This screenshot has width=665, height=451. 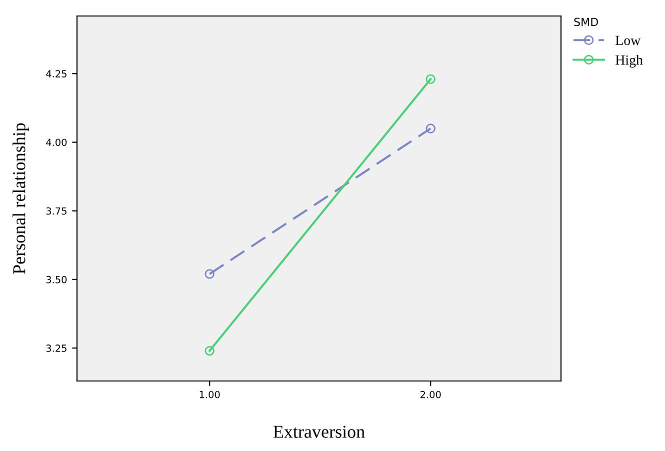 What do you see at coordinates (210, 394) in the screenshot?
I see `x-tick-label: 1.00` at bounding box center [210, 394].